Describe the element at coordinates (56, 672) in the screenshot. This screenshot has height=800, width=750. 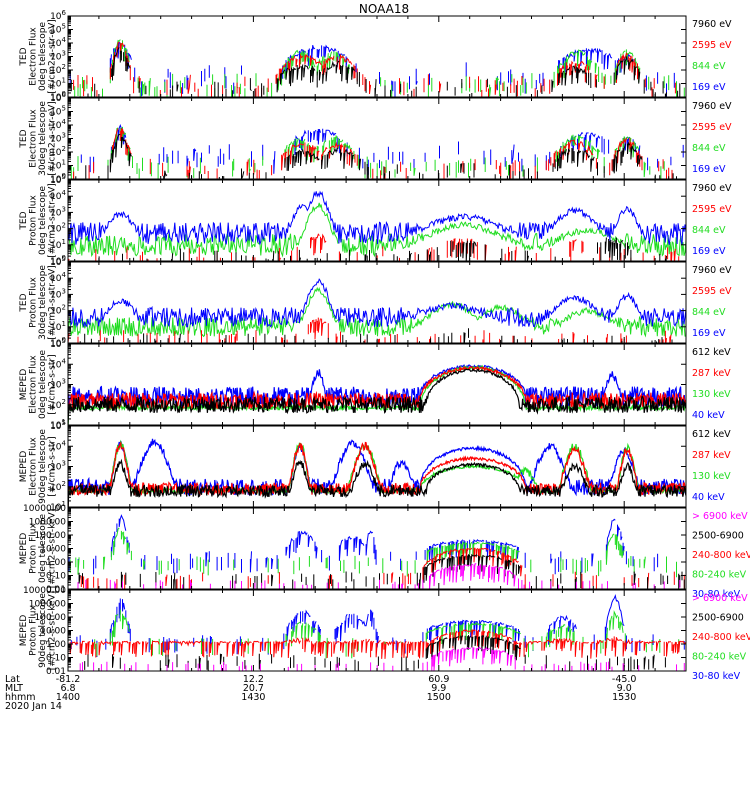
I see `y-tick-label: 0.01` at that location.